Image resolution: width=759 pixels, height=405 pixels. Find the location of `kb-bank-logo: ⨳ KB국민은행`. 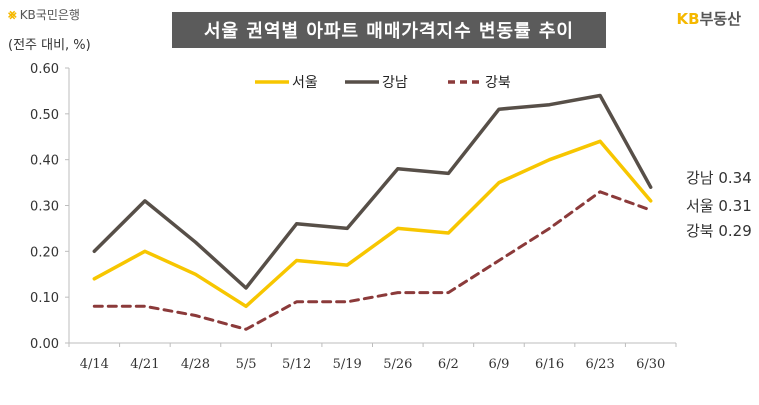

kb-bank-logo: ⨳ KB국민은행 is located at coordinates (44, 14).